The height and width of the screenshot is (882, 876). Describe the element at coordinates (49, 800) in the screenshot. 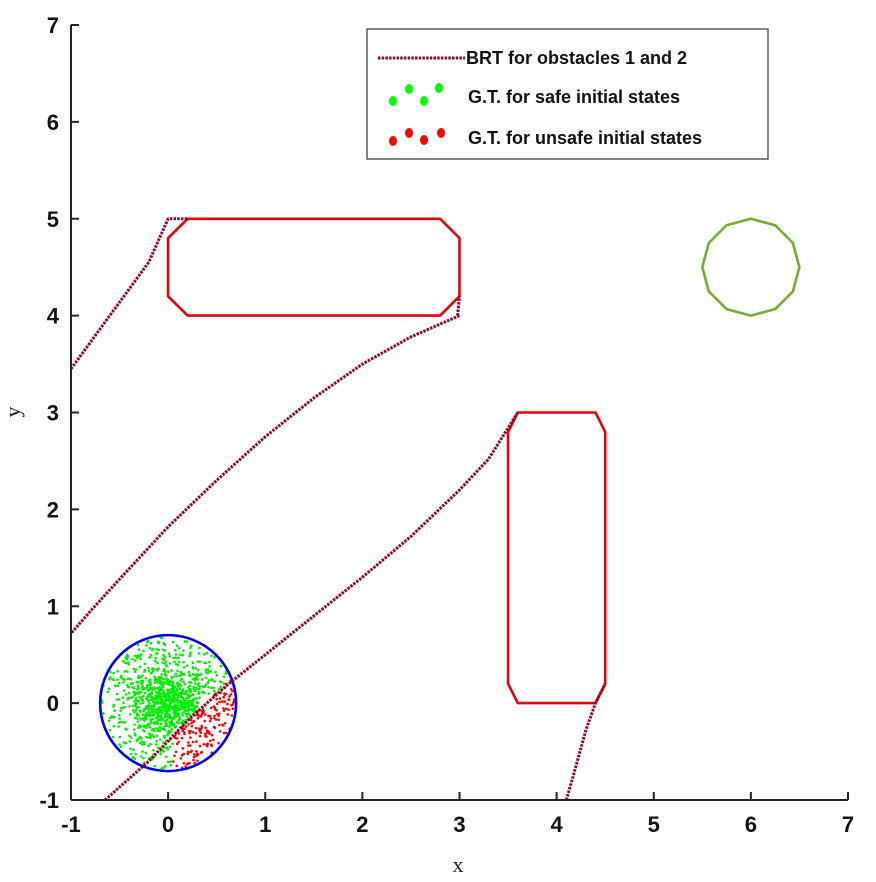

I see `y-tick-label: -1` at that location.